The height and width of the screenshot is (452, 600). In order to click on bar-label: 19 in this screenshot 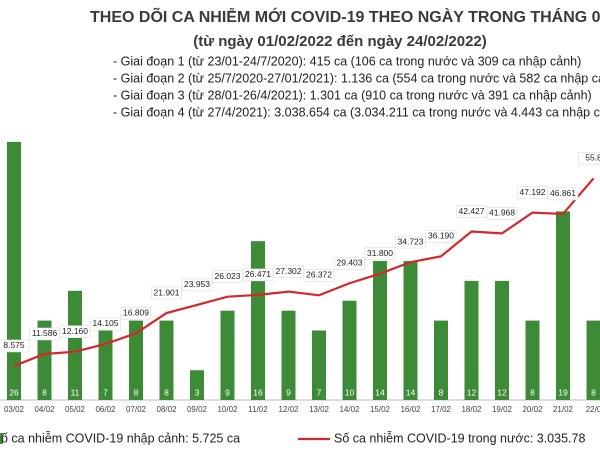, I will do `click(563, 392)`.